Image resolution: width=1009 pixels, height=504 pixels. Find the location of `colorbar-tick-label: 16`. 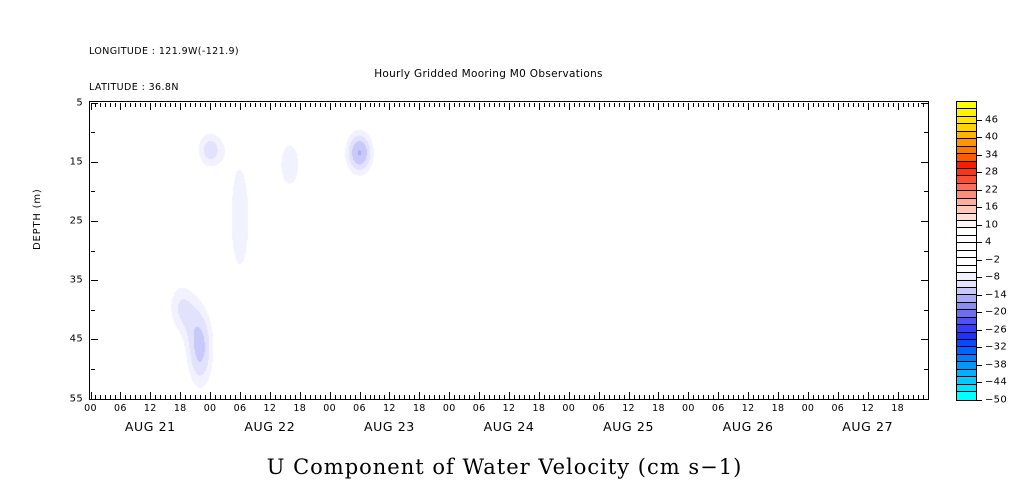

colorbar-tick-label: 16 is located at coordinates (992, 207).